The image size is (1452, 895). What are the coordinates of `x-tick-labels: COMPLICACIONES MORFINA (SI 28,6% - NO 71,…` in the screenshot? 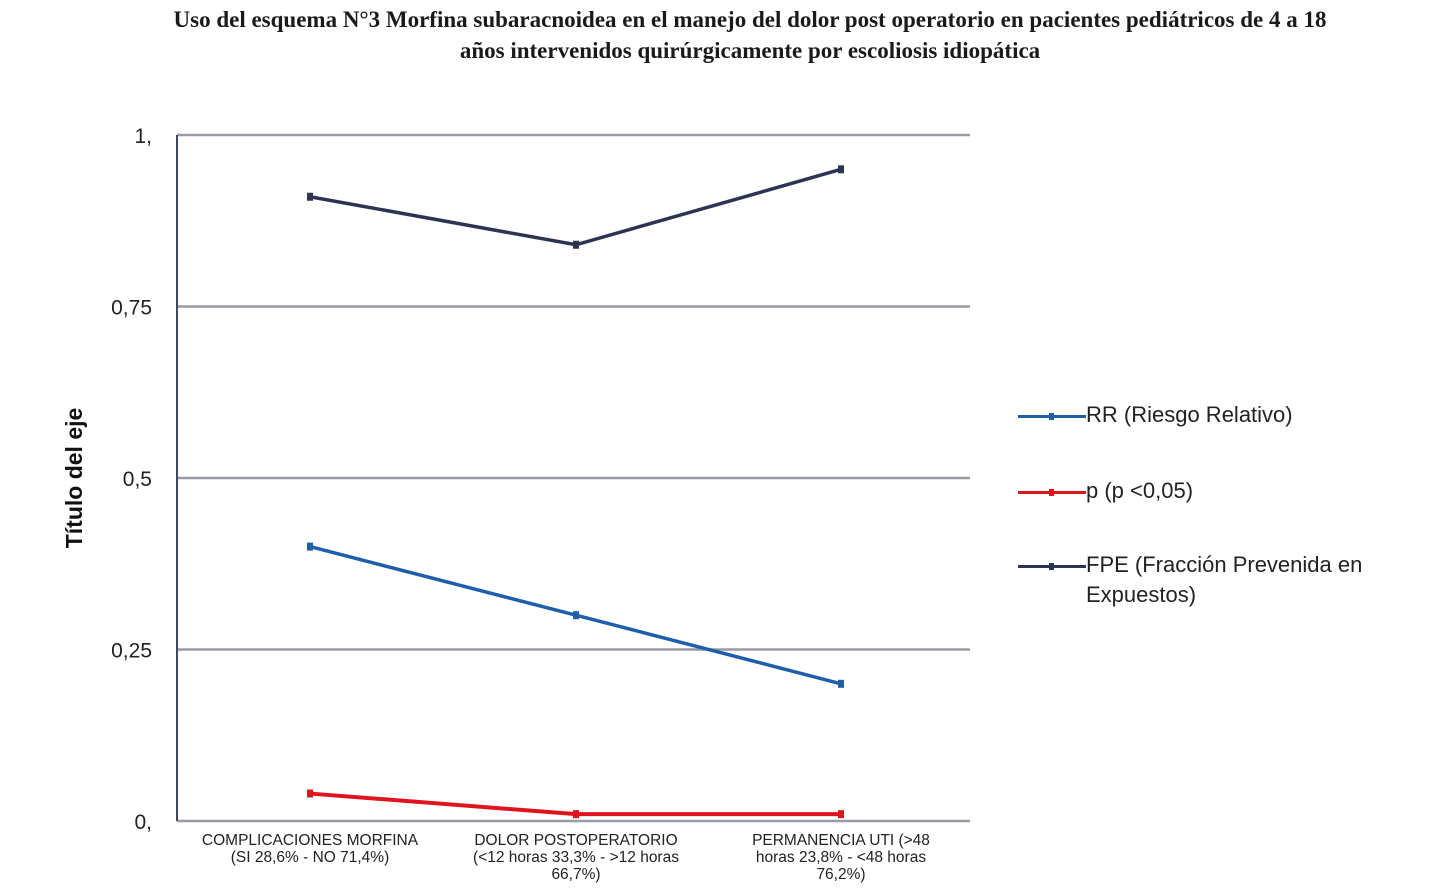 It's located at (566, 857).